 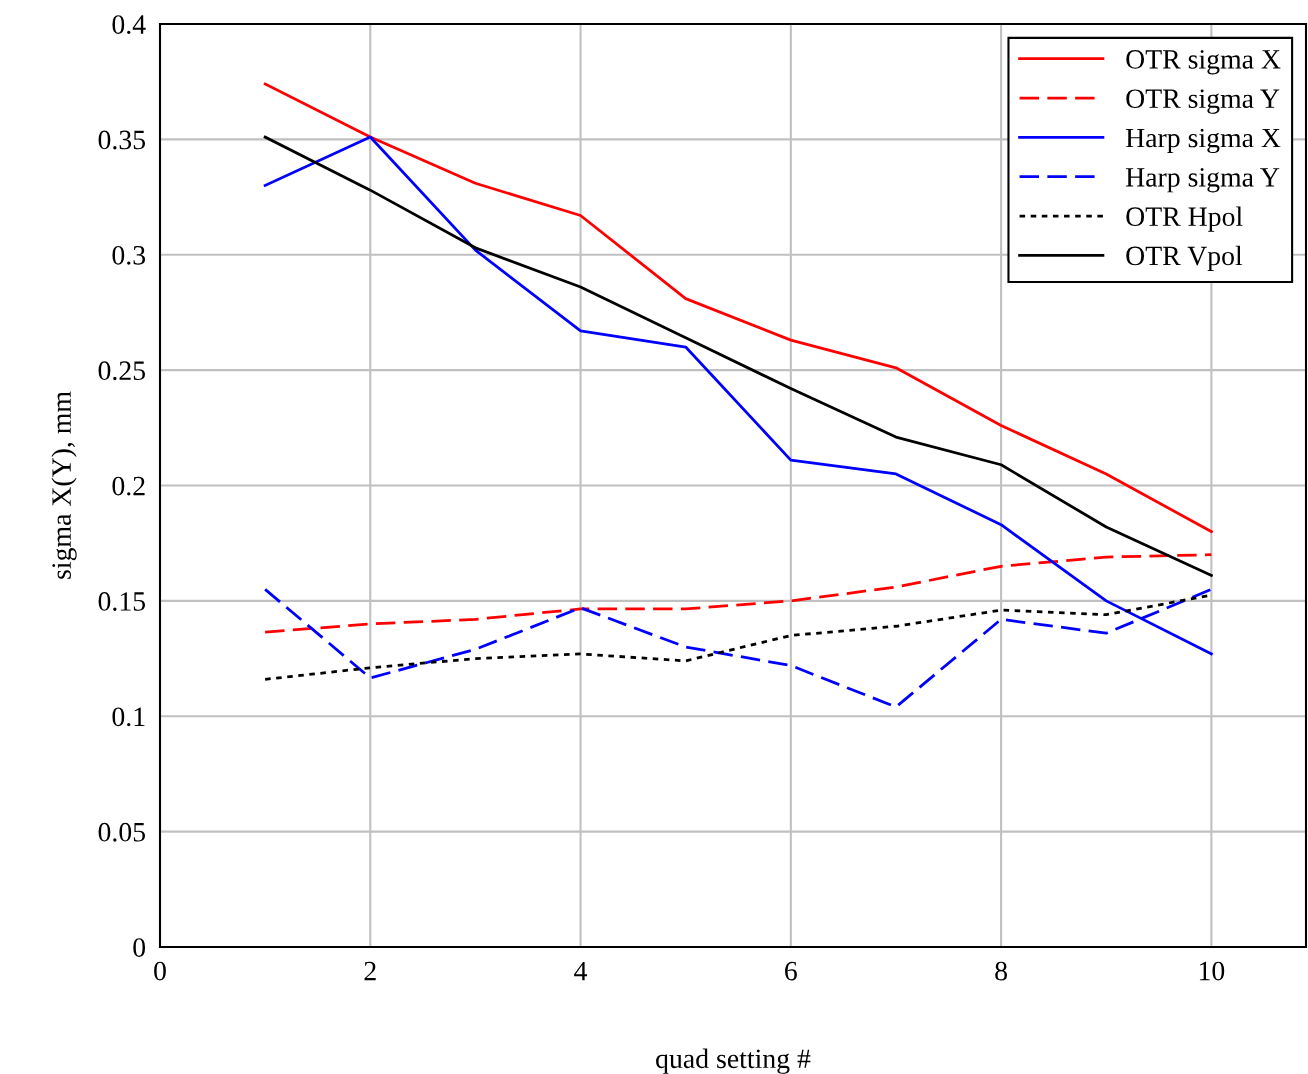 I want to click on legend-label: OTR Vpol, so click(x=1184, y=258).